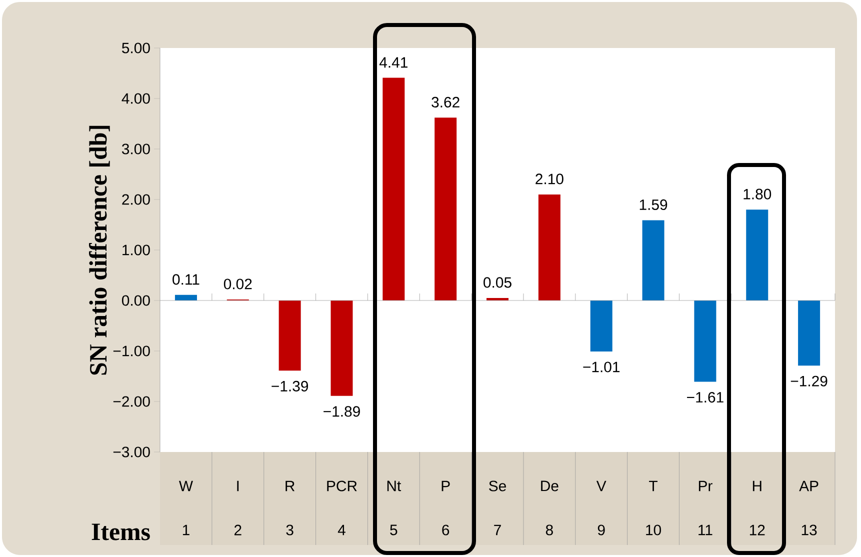 This screenshot has height=557, width=861. I want to click on x-tick-label: Pr, so click(705, 486).